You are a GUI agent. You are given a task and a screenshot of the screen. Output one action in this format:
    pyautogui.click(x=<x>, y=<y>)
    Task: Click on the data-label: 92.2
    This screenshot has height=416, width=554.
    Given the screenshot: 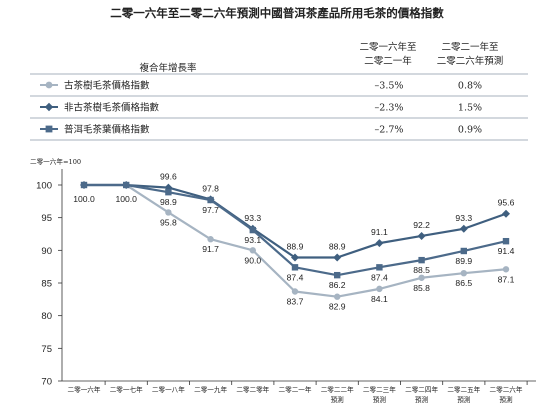 What is the action you would take?
    pyautogui.click(x=421, y=225)
    